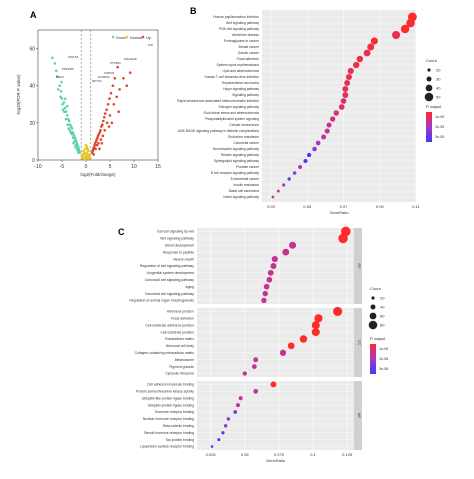  Describe the element at coordinates (148, 38) in the screenshot. I see `legend-label: Up` at that location.